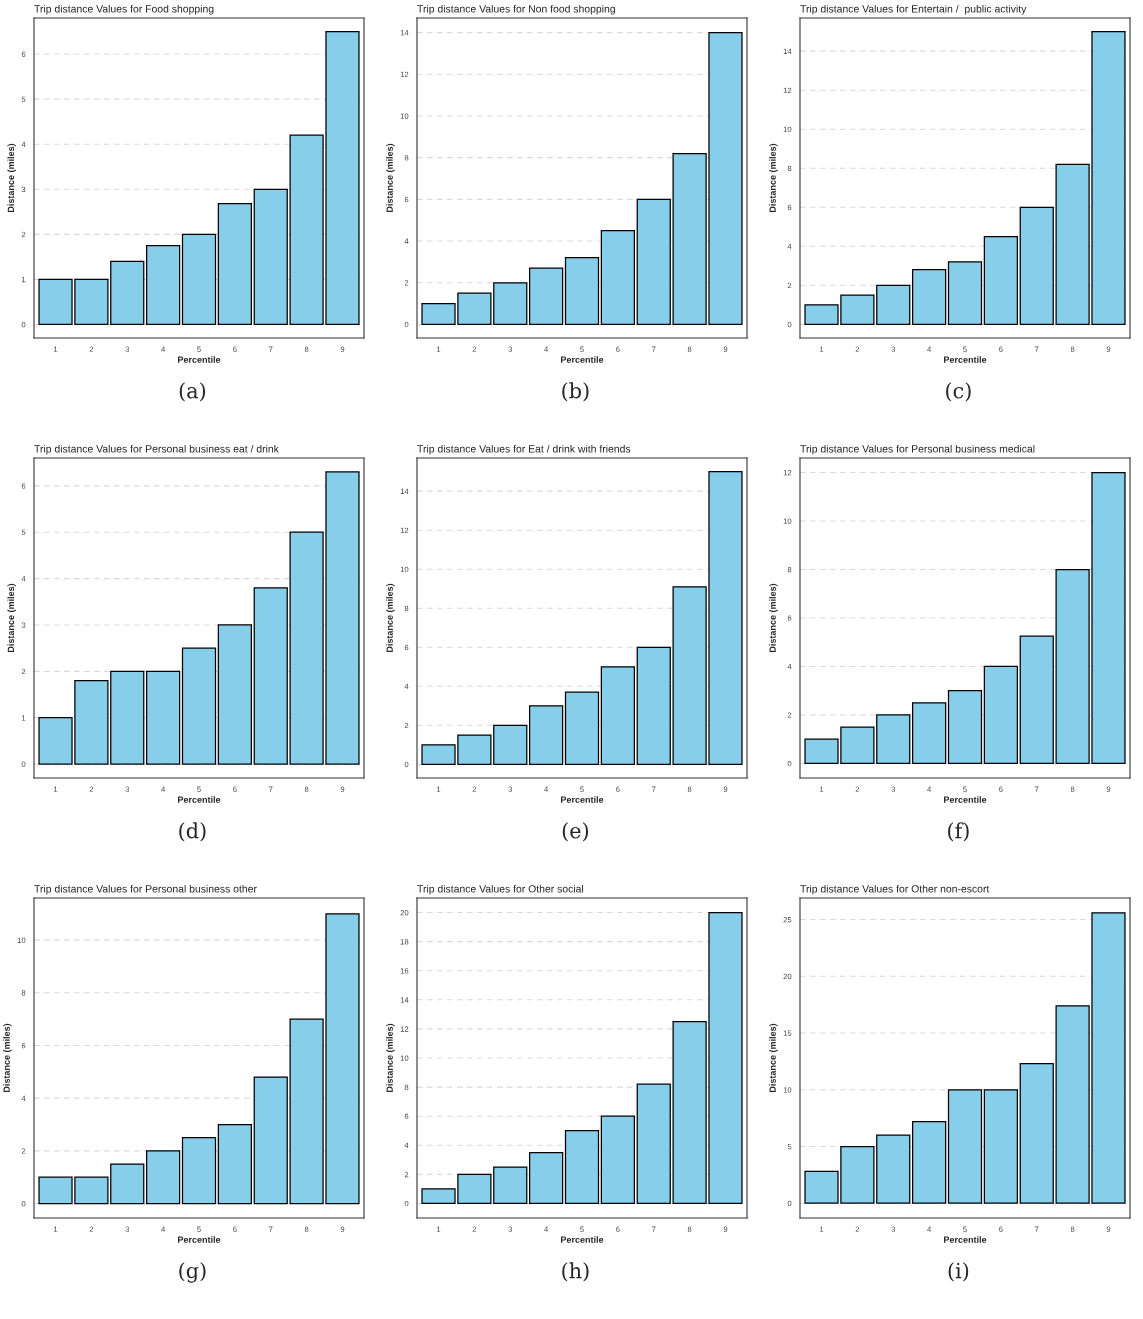 The image size is (1143, 1319). Describe the element at coordinates (524, 449) in the screenshot. I see `chart-title: Trip distance Values for Eat / drink with friends` at that location.